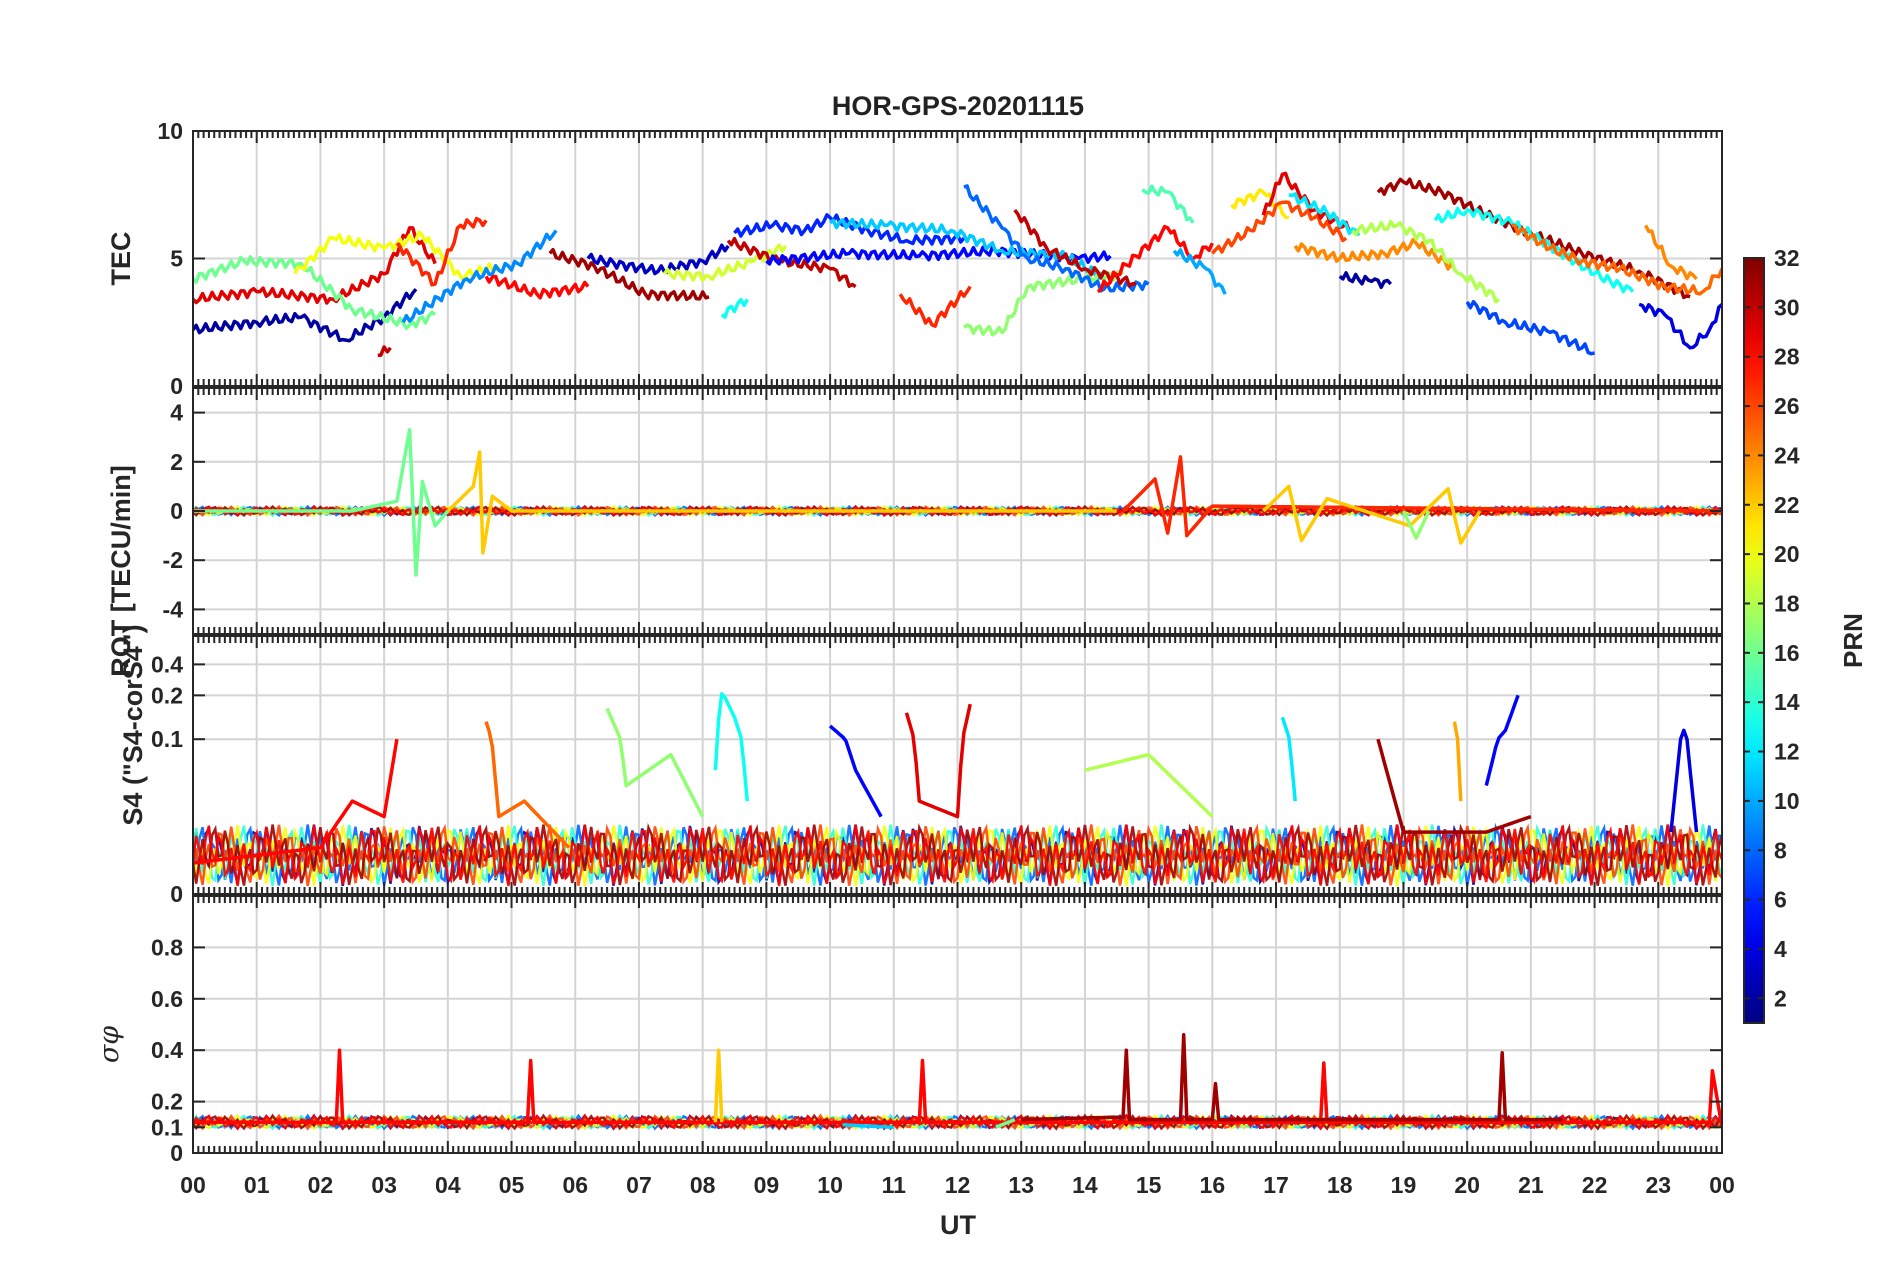 The width and height of the screenshot is (1902, 1272). What do you see at coordinates (1595, 1185) in the screenshot?
I see `x-tick-label: 22` at bounding box center [1595, 1185].